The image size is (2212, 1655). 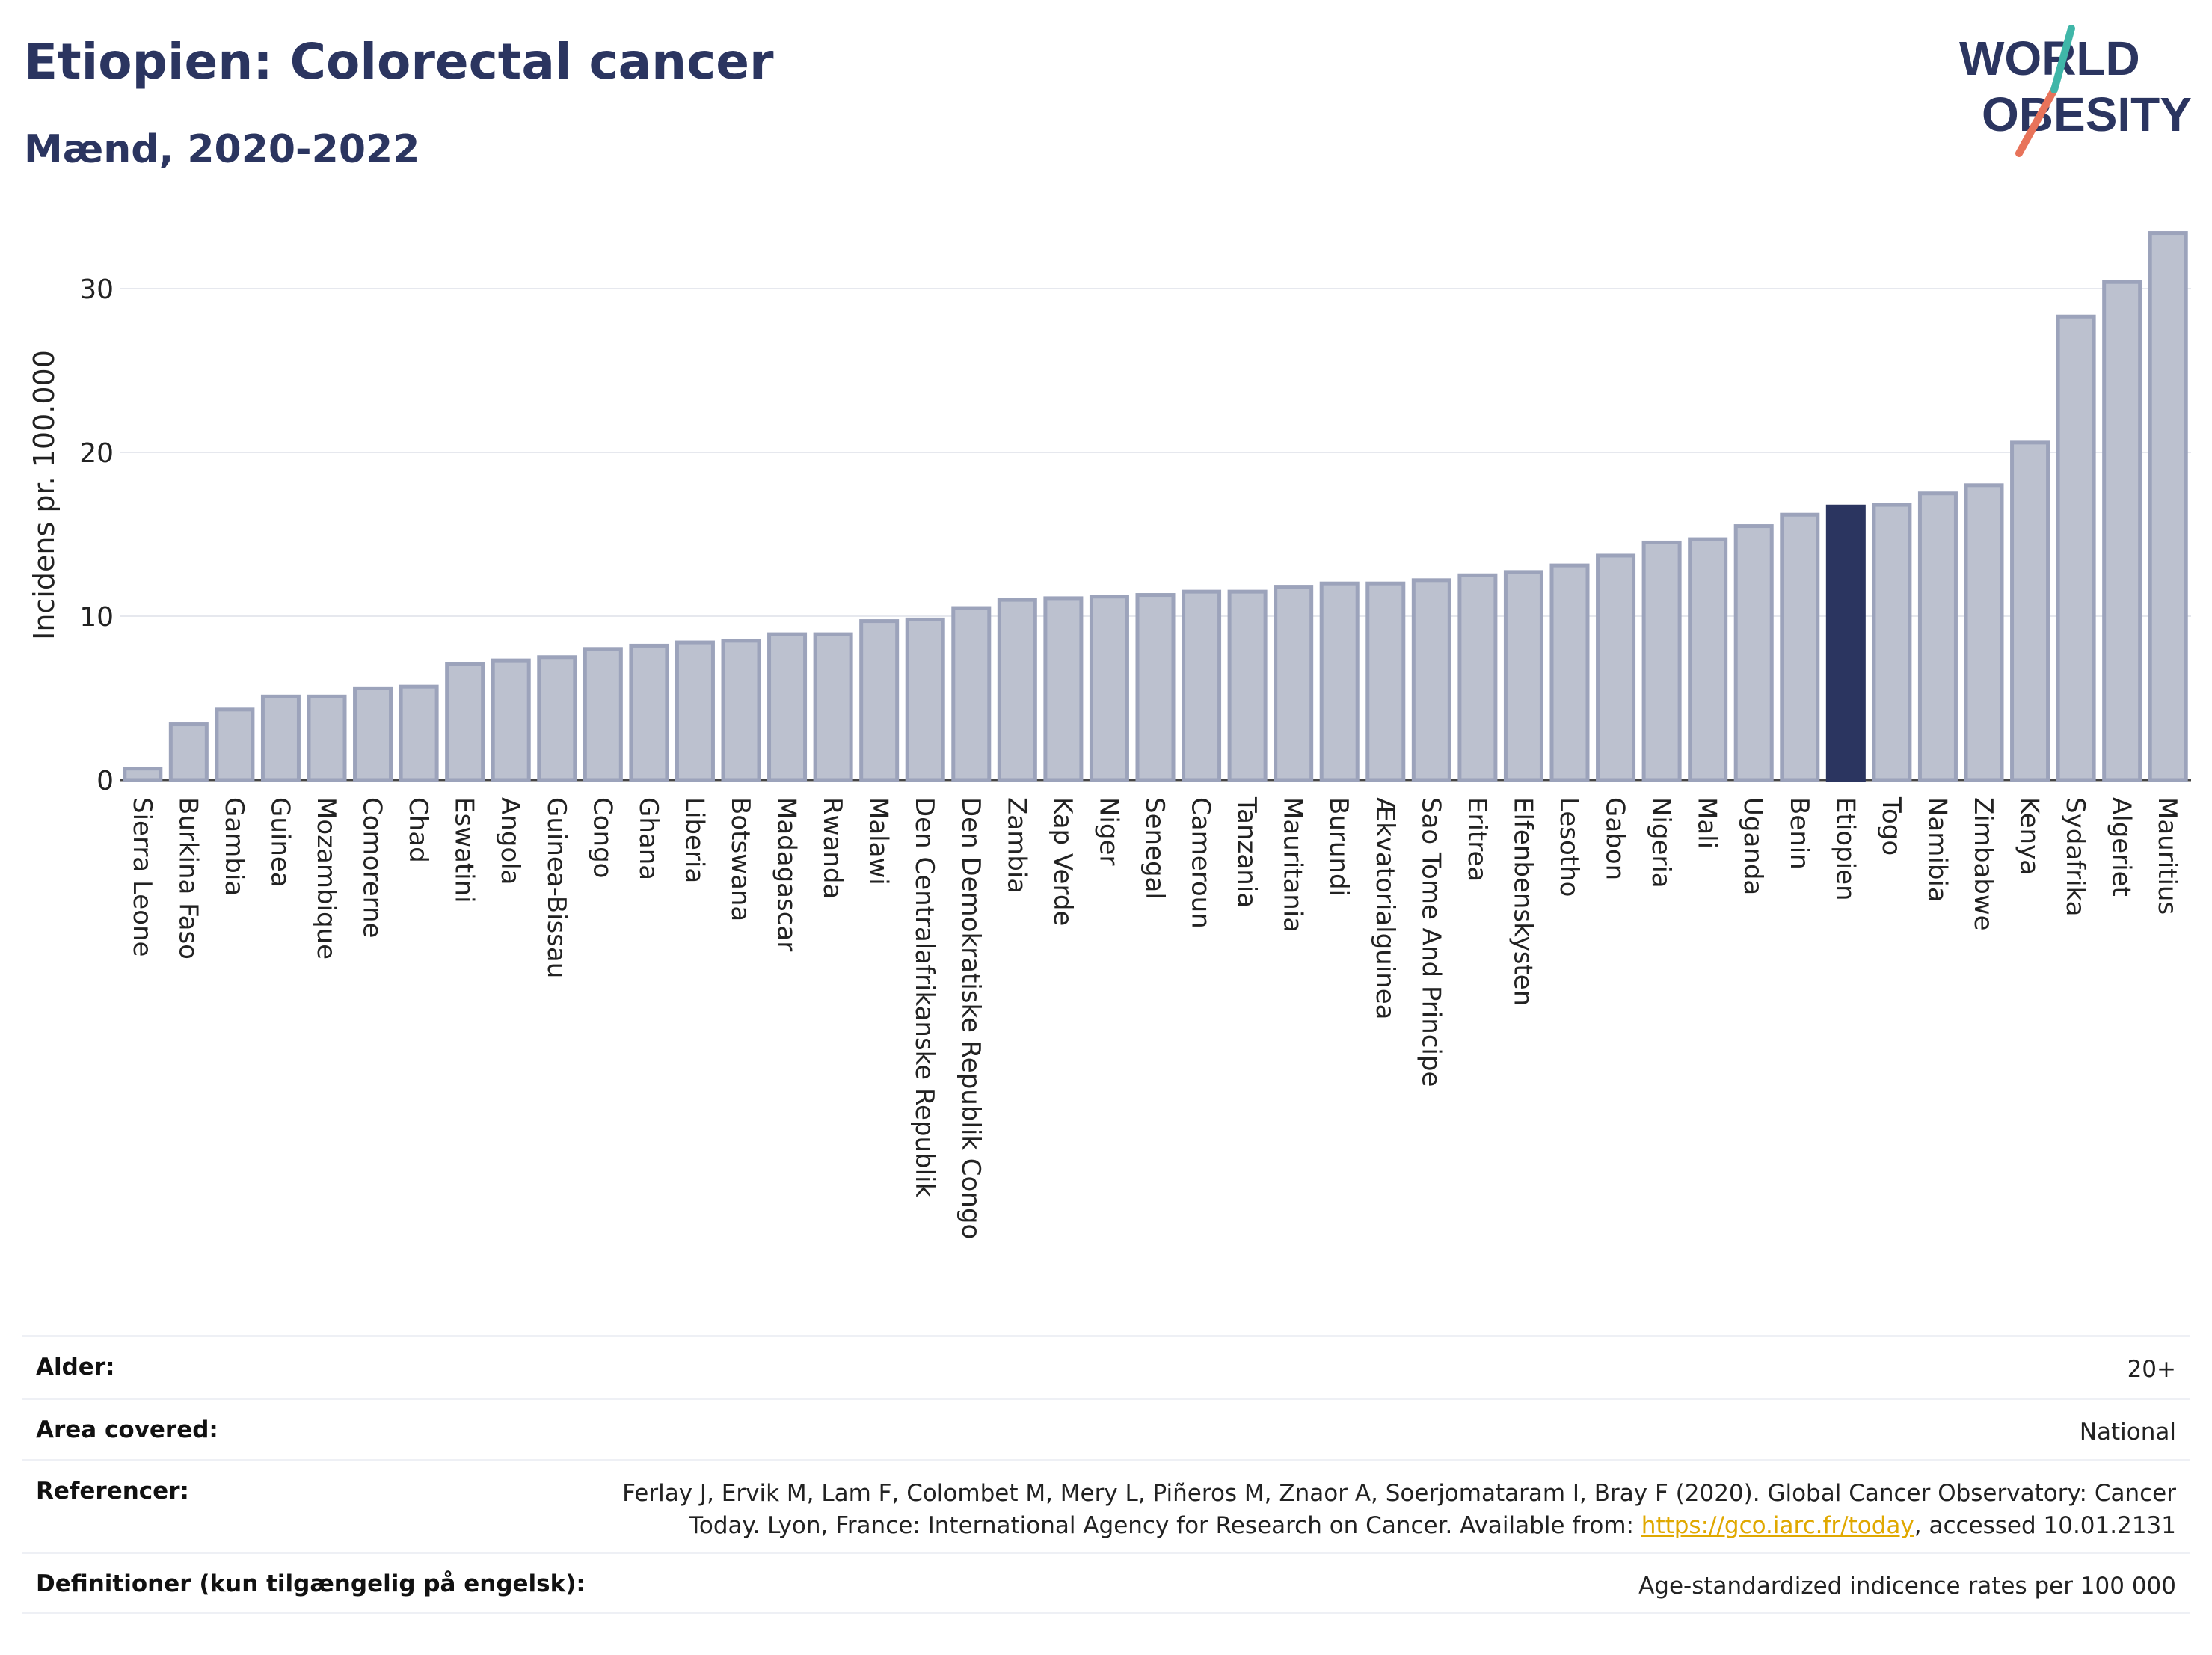 I want to click on x-tick-label: Etiopien, so click(x=1845, y=849).